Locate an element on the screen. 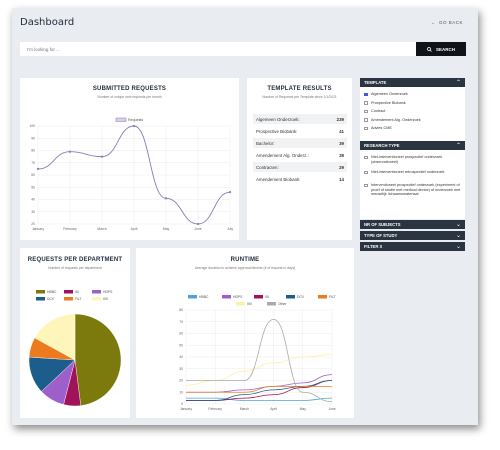 The width and height of the screenshot is (500, 450). template-row: Algemeen Onderzoek: 239 is located at coordinates (300, 119).